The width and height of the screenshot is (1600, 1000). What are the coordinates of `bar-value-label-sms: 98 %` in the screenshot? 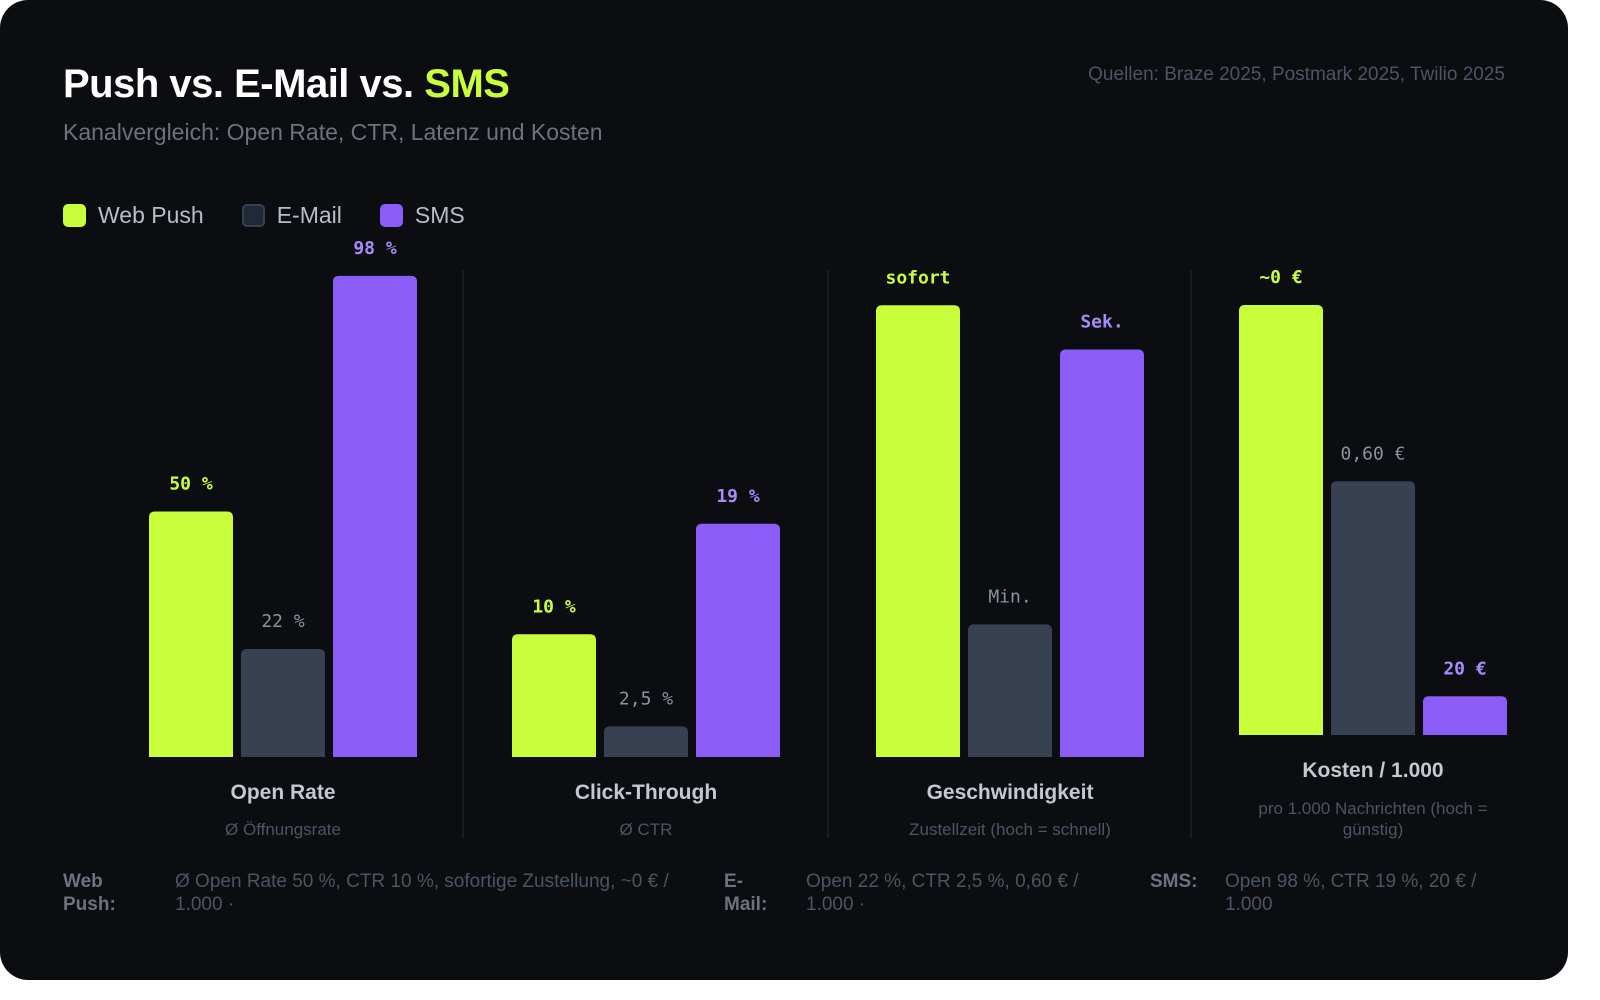 It's located at (375, 248).